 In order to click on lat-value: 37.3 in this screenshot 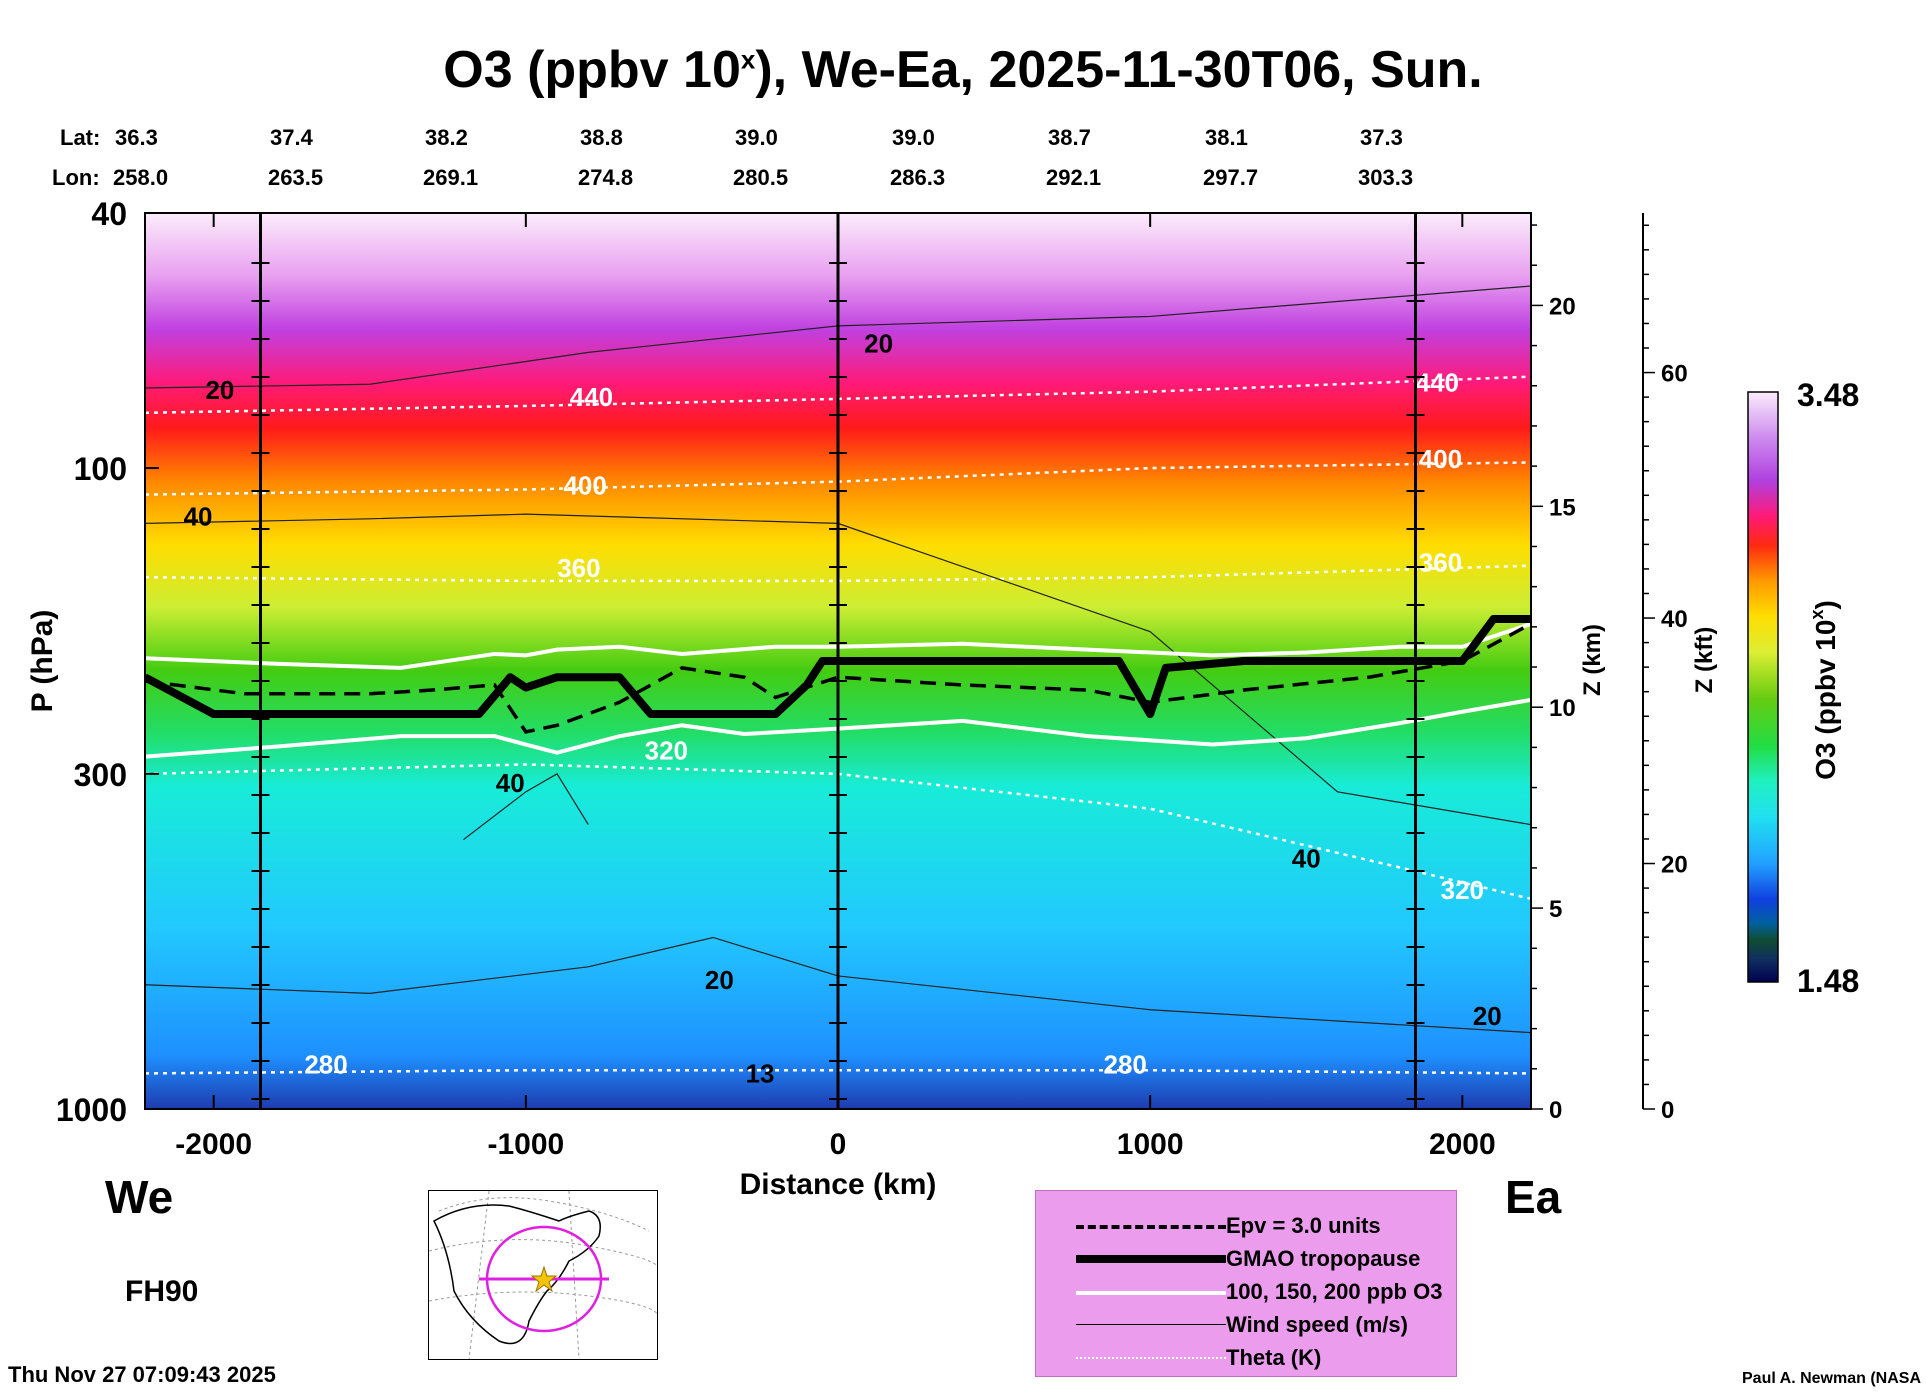, I will do `click(1381, 137)`.